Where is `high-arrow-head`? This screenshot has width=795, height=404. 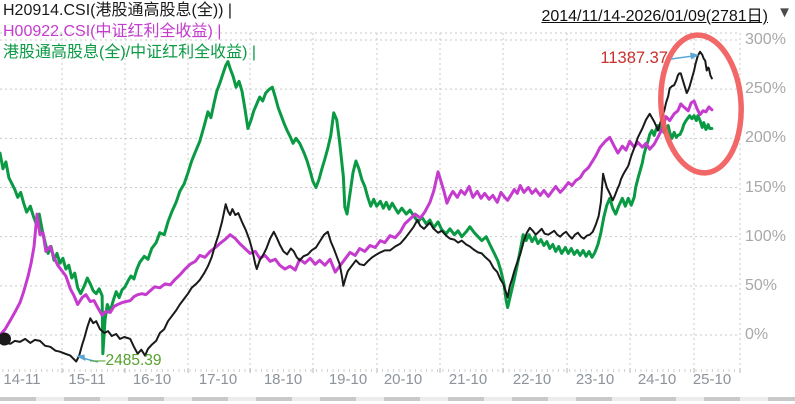 high-arrow-head is located at coordinates (694, 56).